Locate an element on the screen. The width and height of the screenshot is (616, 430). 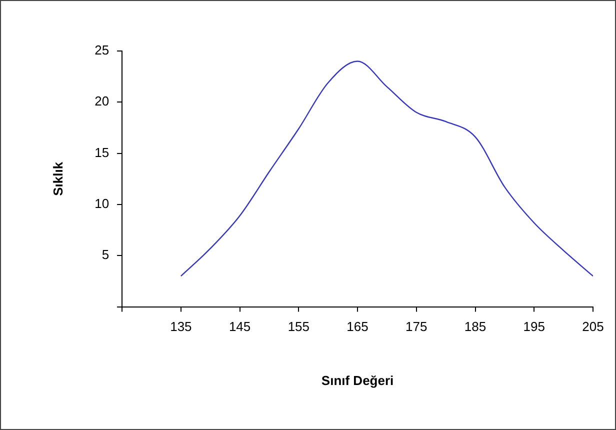
x-tick-label: 135 is located at coordinates (181, 326).